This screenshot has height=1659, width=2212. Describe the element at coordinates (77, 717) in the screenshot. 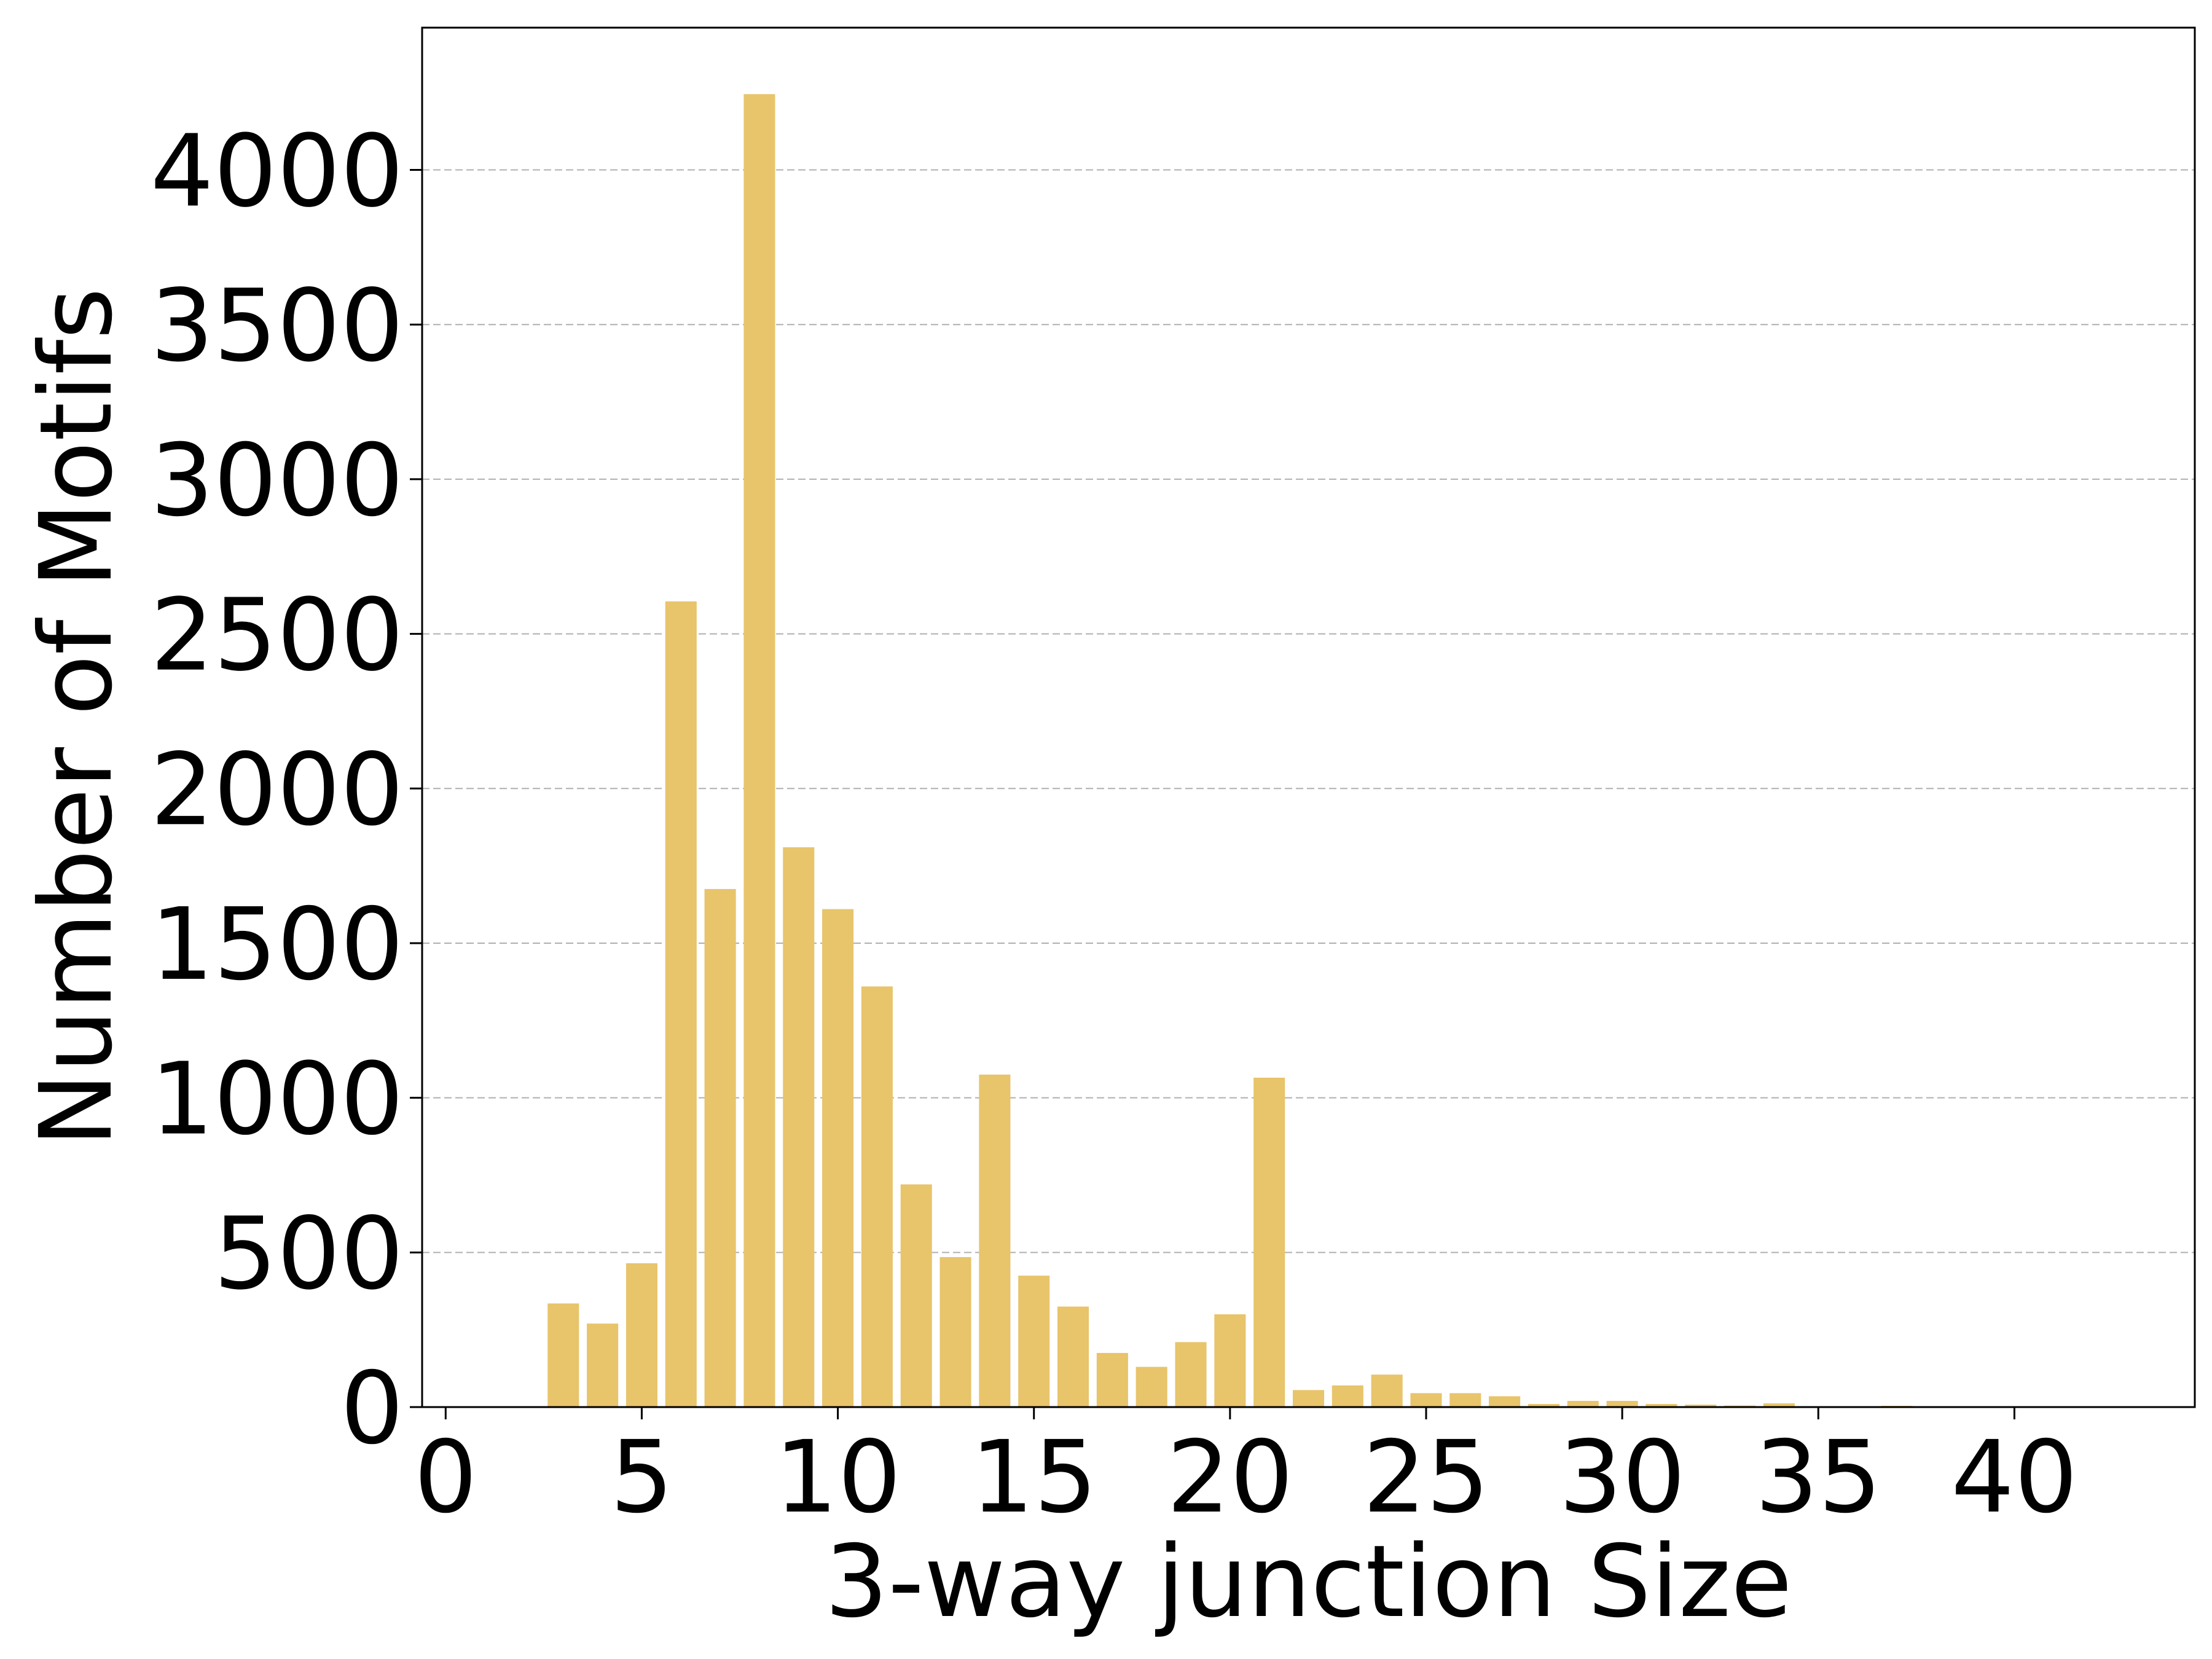

I see `y-axis-label: Number of Motifs` at that location.